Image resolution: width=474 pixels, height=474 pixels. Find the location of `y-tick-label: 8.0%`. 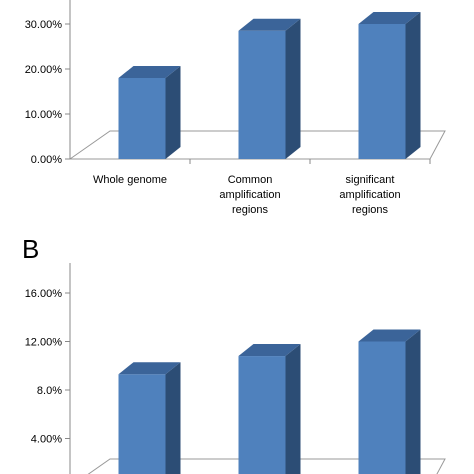

y-tick-label: 8.0% is located at coordinates (49, 391).